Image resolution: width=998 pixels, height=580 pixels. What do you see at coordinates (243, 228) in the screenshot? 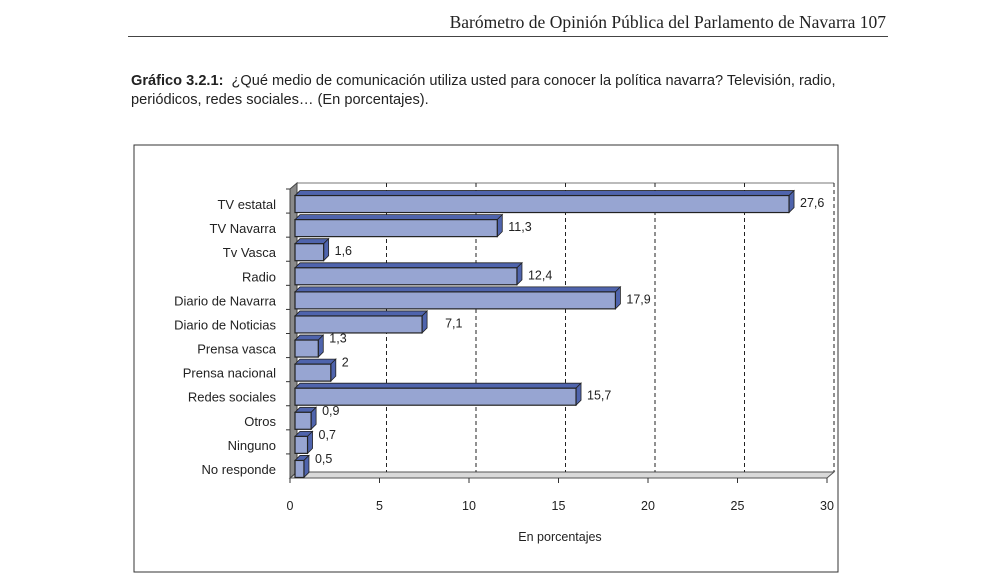
I see `category-label: TV Navarra` at bounding box center [243, 228].